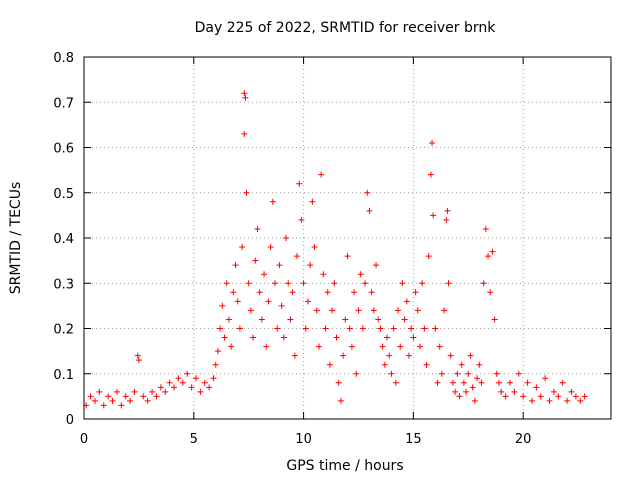  I want to click on x-tick-label: 0, so click(84, 439).